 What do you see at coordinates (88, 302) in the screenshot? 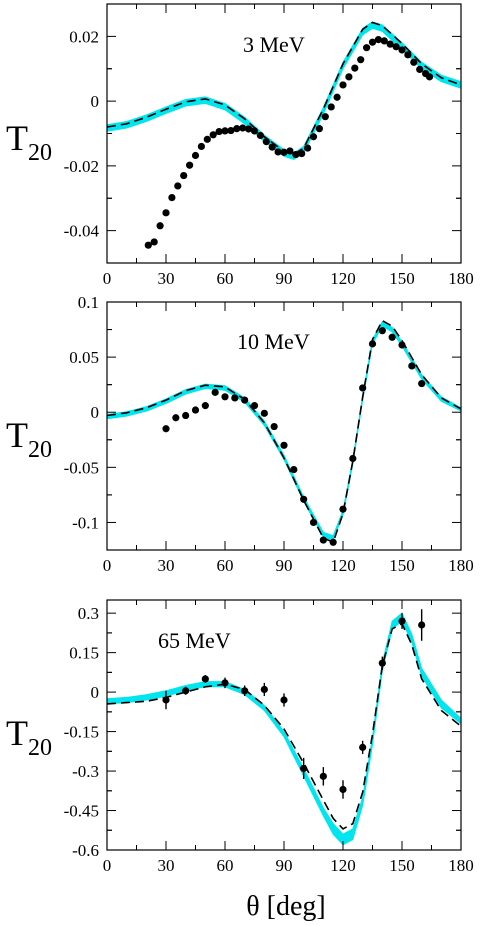
I see `y-tick-label: 0.1` at bounding box center [88, 302].